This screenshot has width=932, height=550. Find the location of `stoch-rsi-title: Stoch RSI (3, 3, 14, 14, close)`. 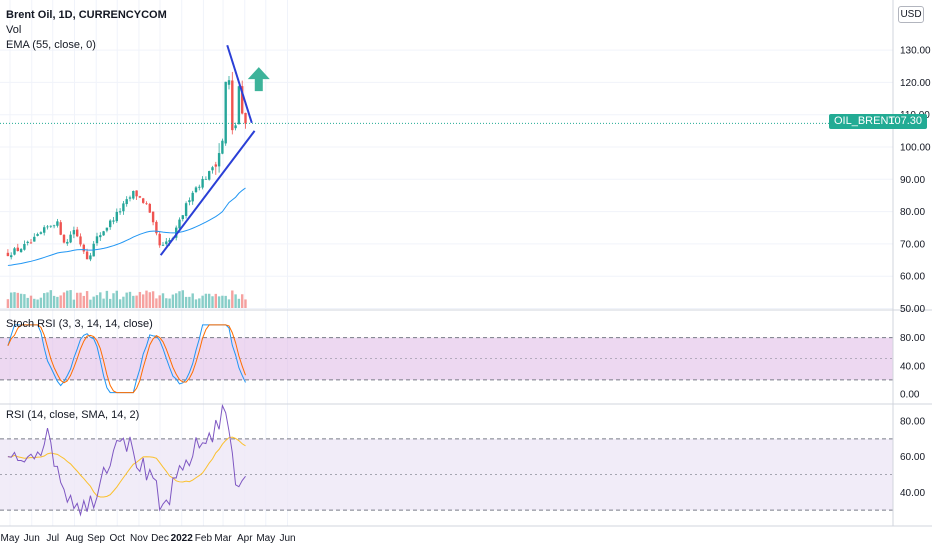

stoch-rsi-title: Stoch RSI (3, 3, 14, 14, close) is located at coordinates (79, 324).